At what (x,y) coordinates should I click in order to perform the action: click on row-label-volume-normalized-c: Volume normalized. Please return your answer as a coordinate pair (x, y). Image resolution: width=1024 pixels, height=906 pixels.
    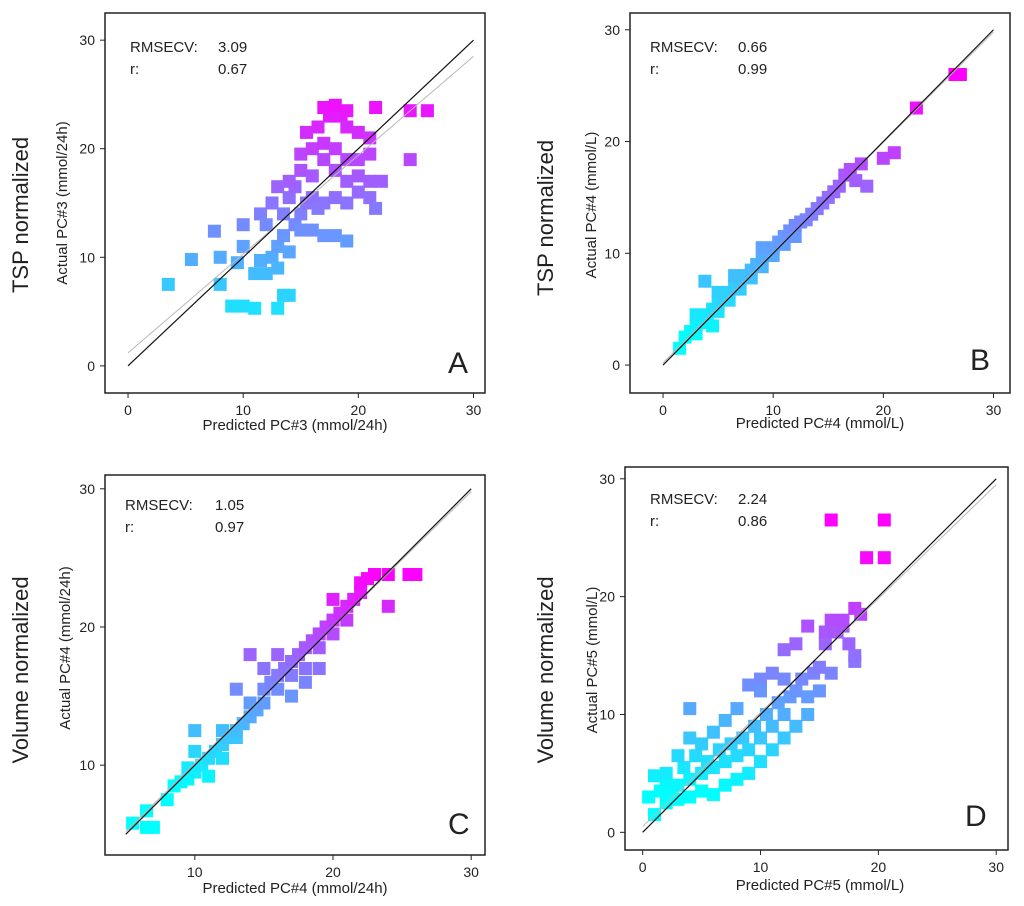
    Looking at the image, I should click on (20, 669).